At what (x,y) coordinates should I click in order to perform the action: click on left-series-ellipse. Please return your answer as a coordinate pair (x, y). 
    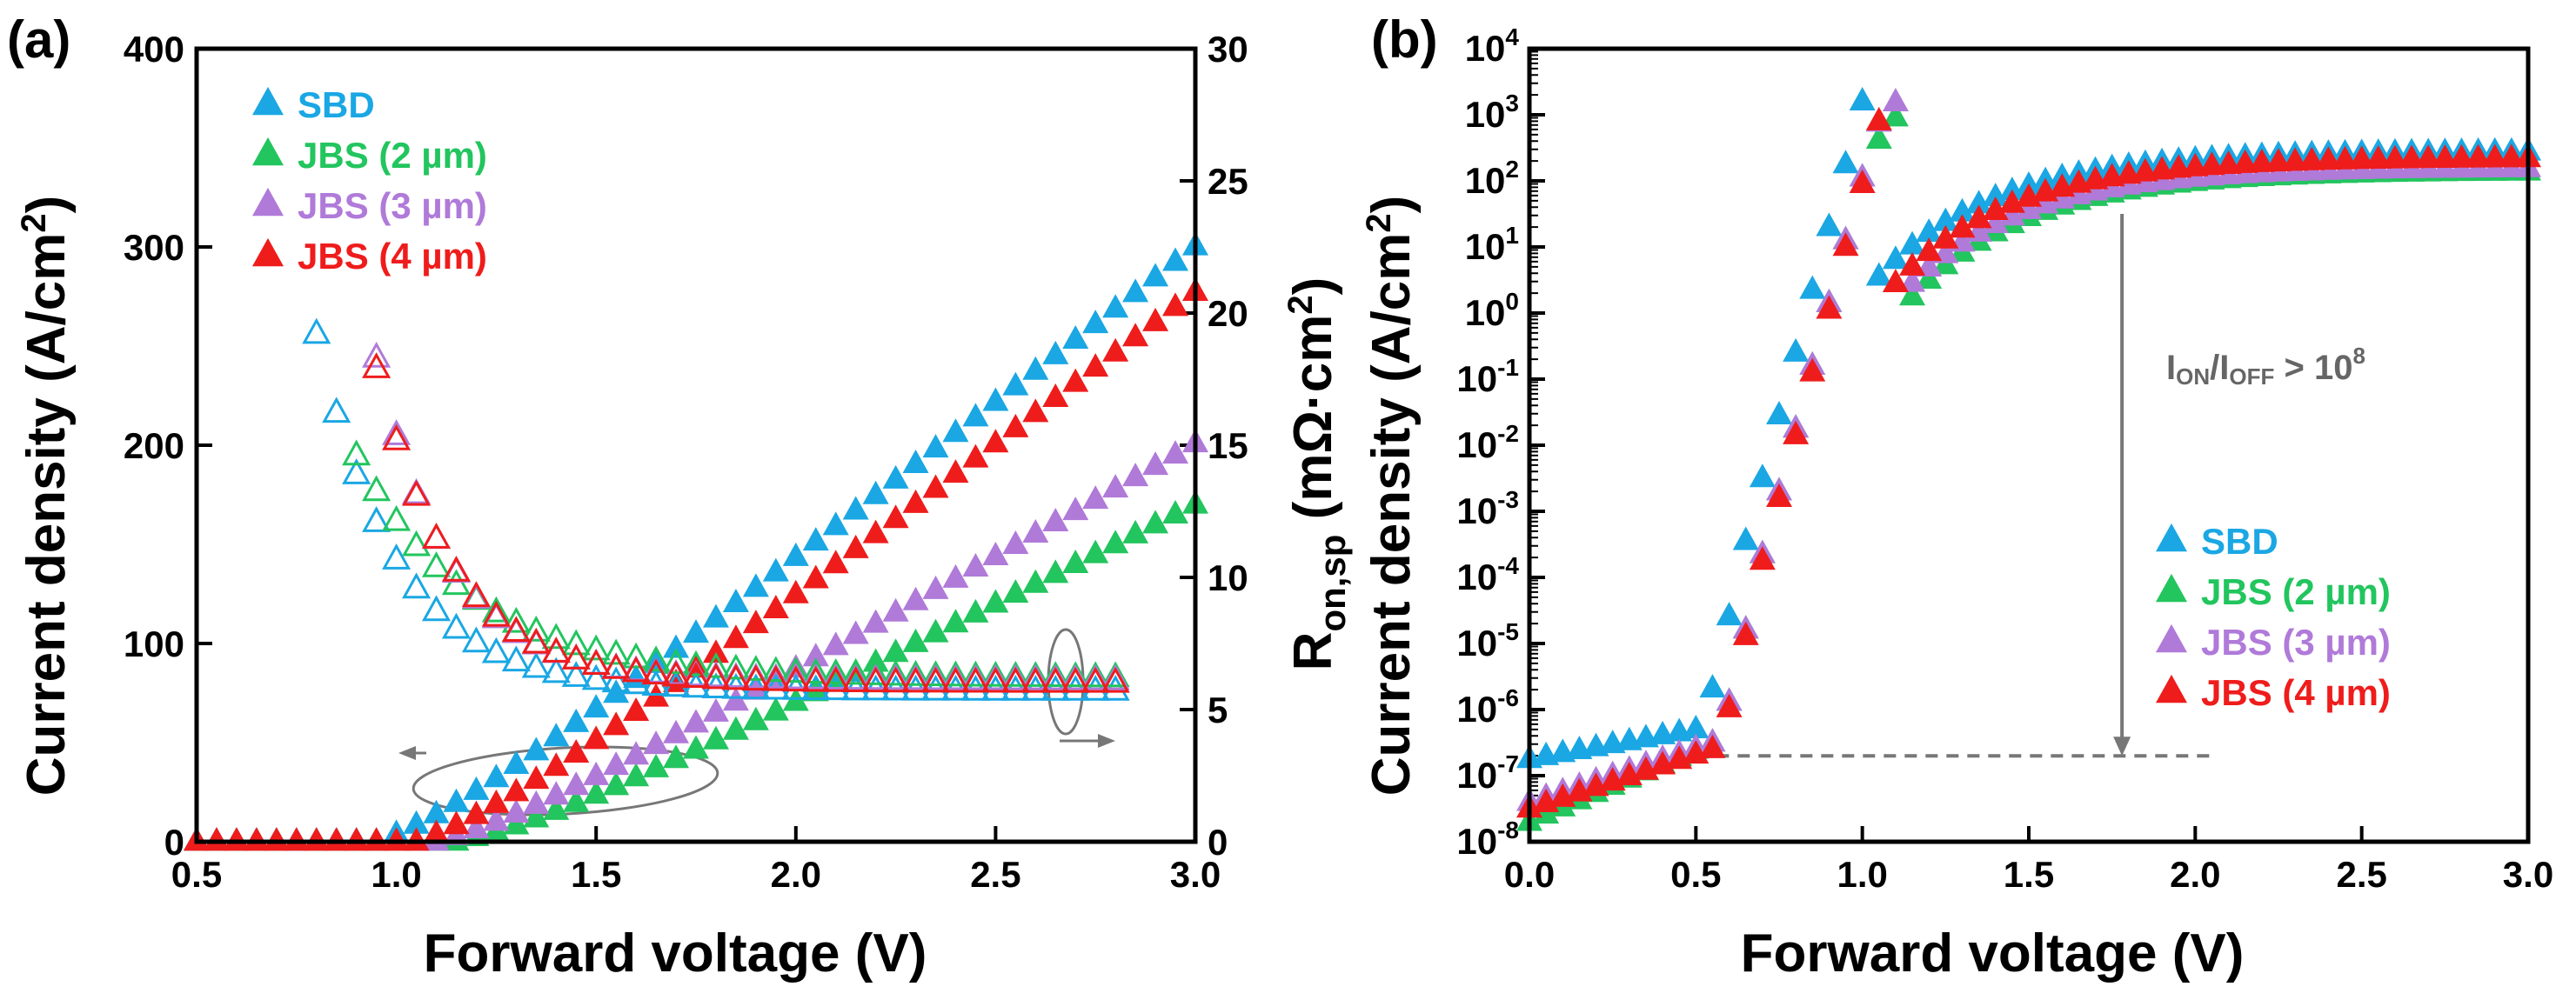
    Looking at the image, I should click on (565, 781).